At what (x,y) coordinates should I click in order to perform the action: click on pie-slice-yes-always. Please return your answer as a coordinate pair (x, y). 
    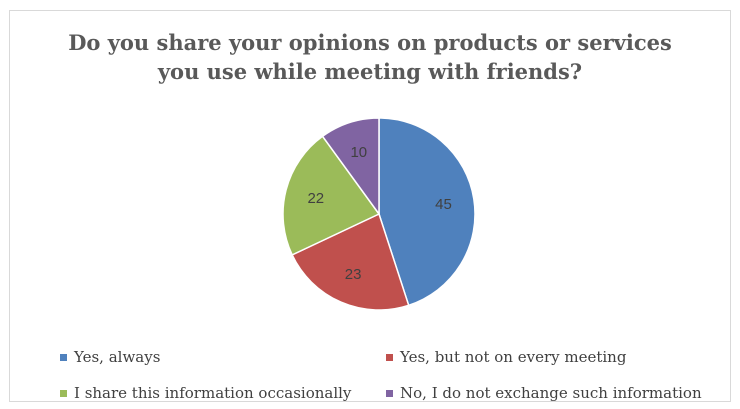
    Looking at the image, I should click on (427, 212).